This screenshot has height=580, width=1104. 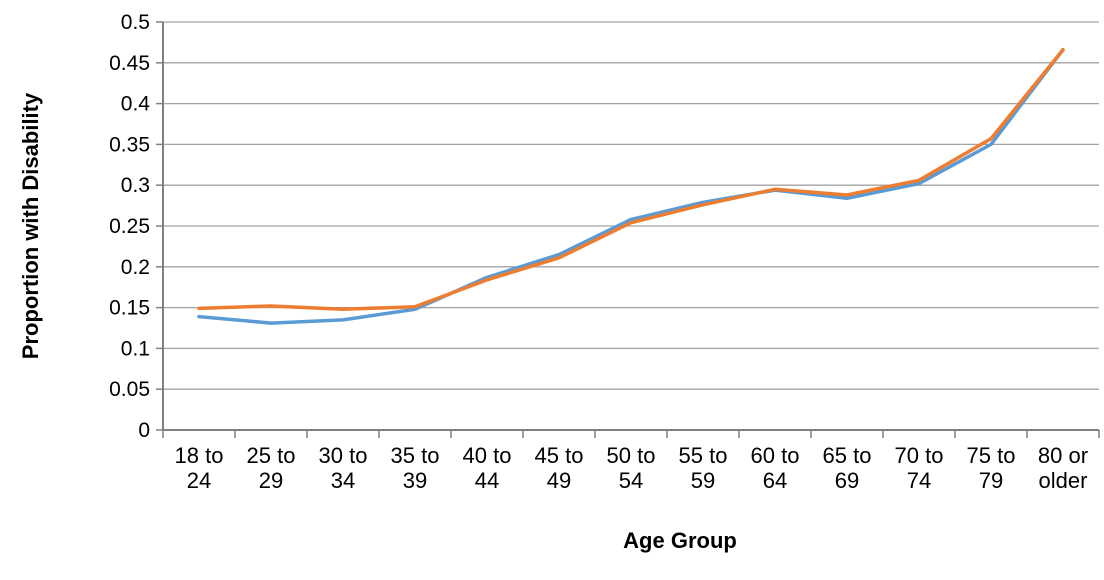 I want to click on y-axis-tick-label: 0.3, so click(x=135, y=185).